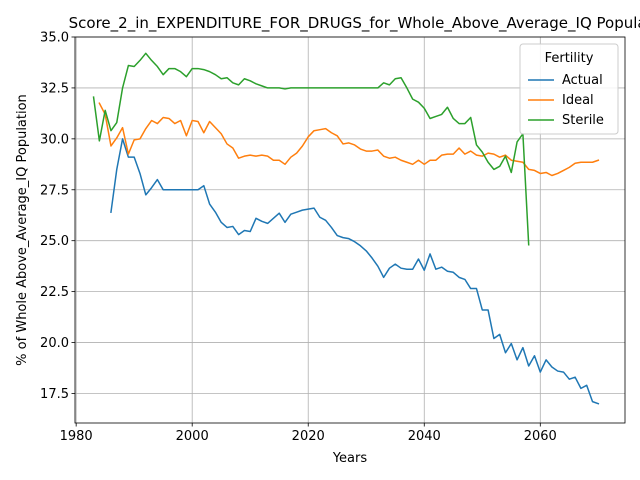 The width and height of the screenshot is (640, 480). Describe the element at coordinates (350, 458) in the screenshot. I see `x-axis-label: Years` at that location.